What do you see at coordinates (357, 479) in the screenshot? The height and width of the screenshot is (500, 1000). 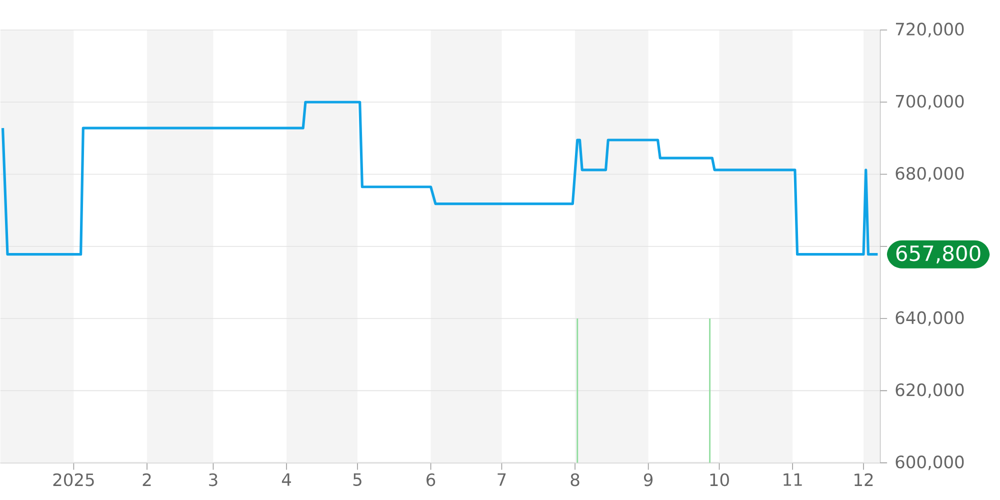 I see `x-tick-label: 5` at bounding box center [357, 479].